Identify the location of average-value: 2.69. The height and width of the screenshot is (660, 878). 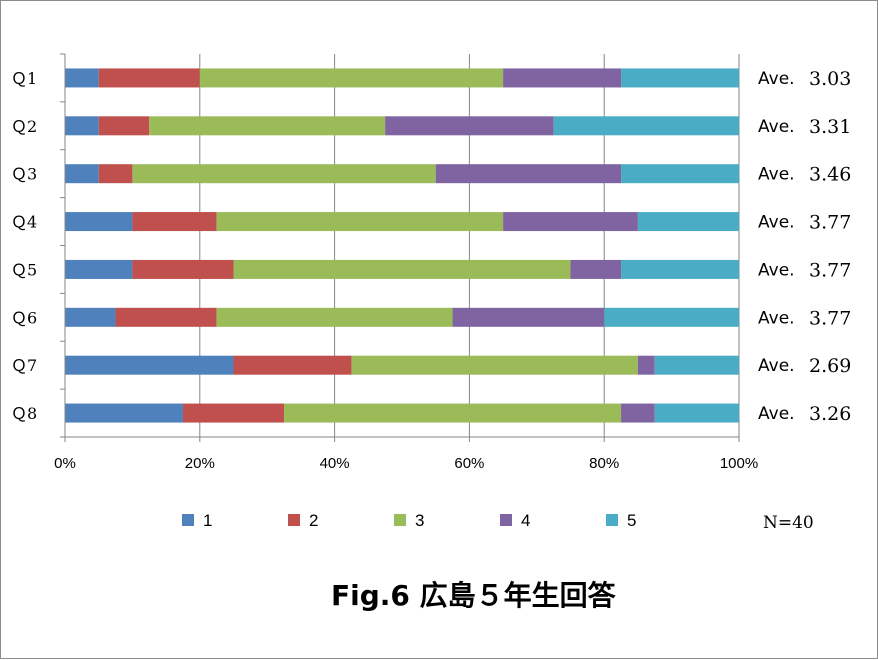
(830, 366).